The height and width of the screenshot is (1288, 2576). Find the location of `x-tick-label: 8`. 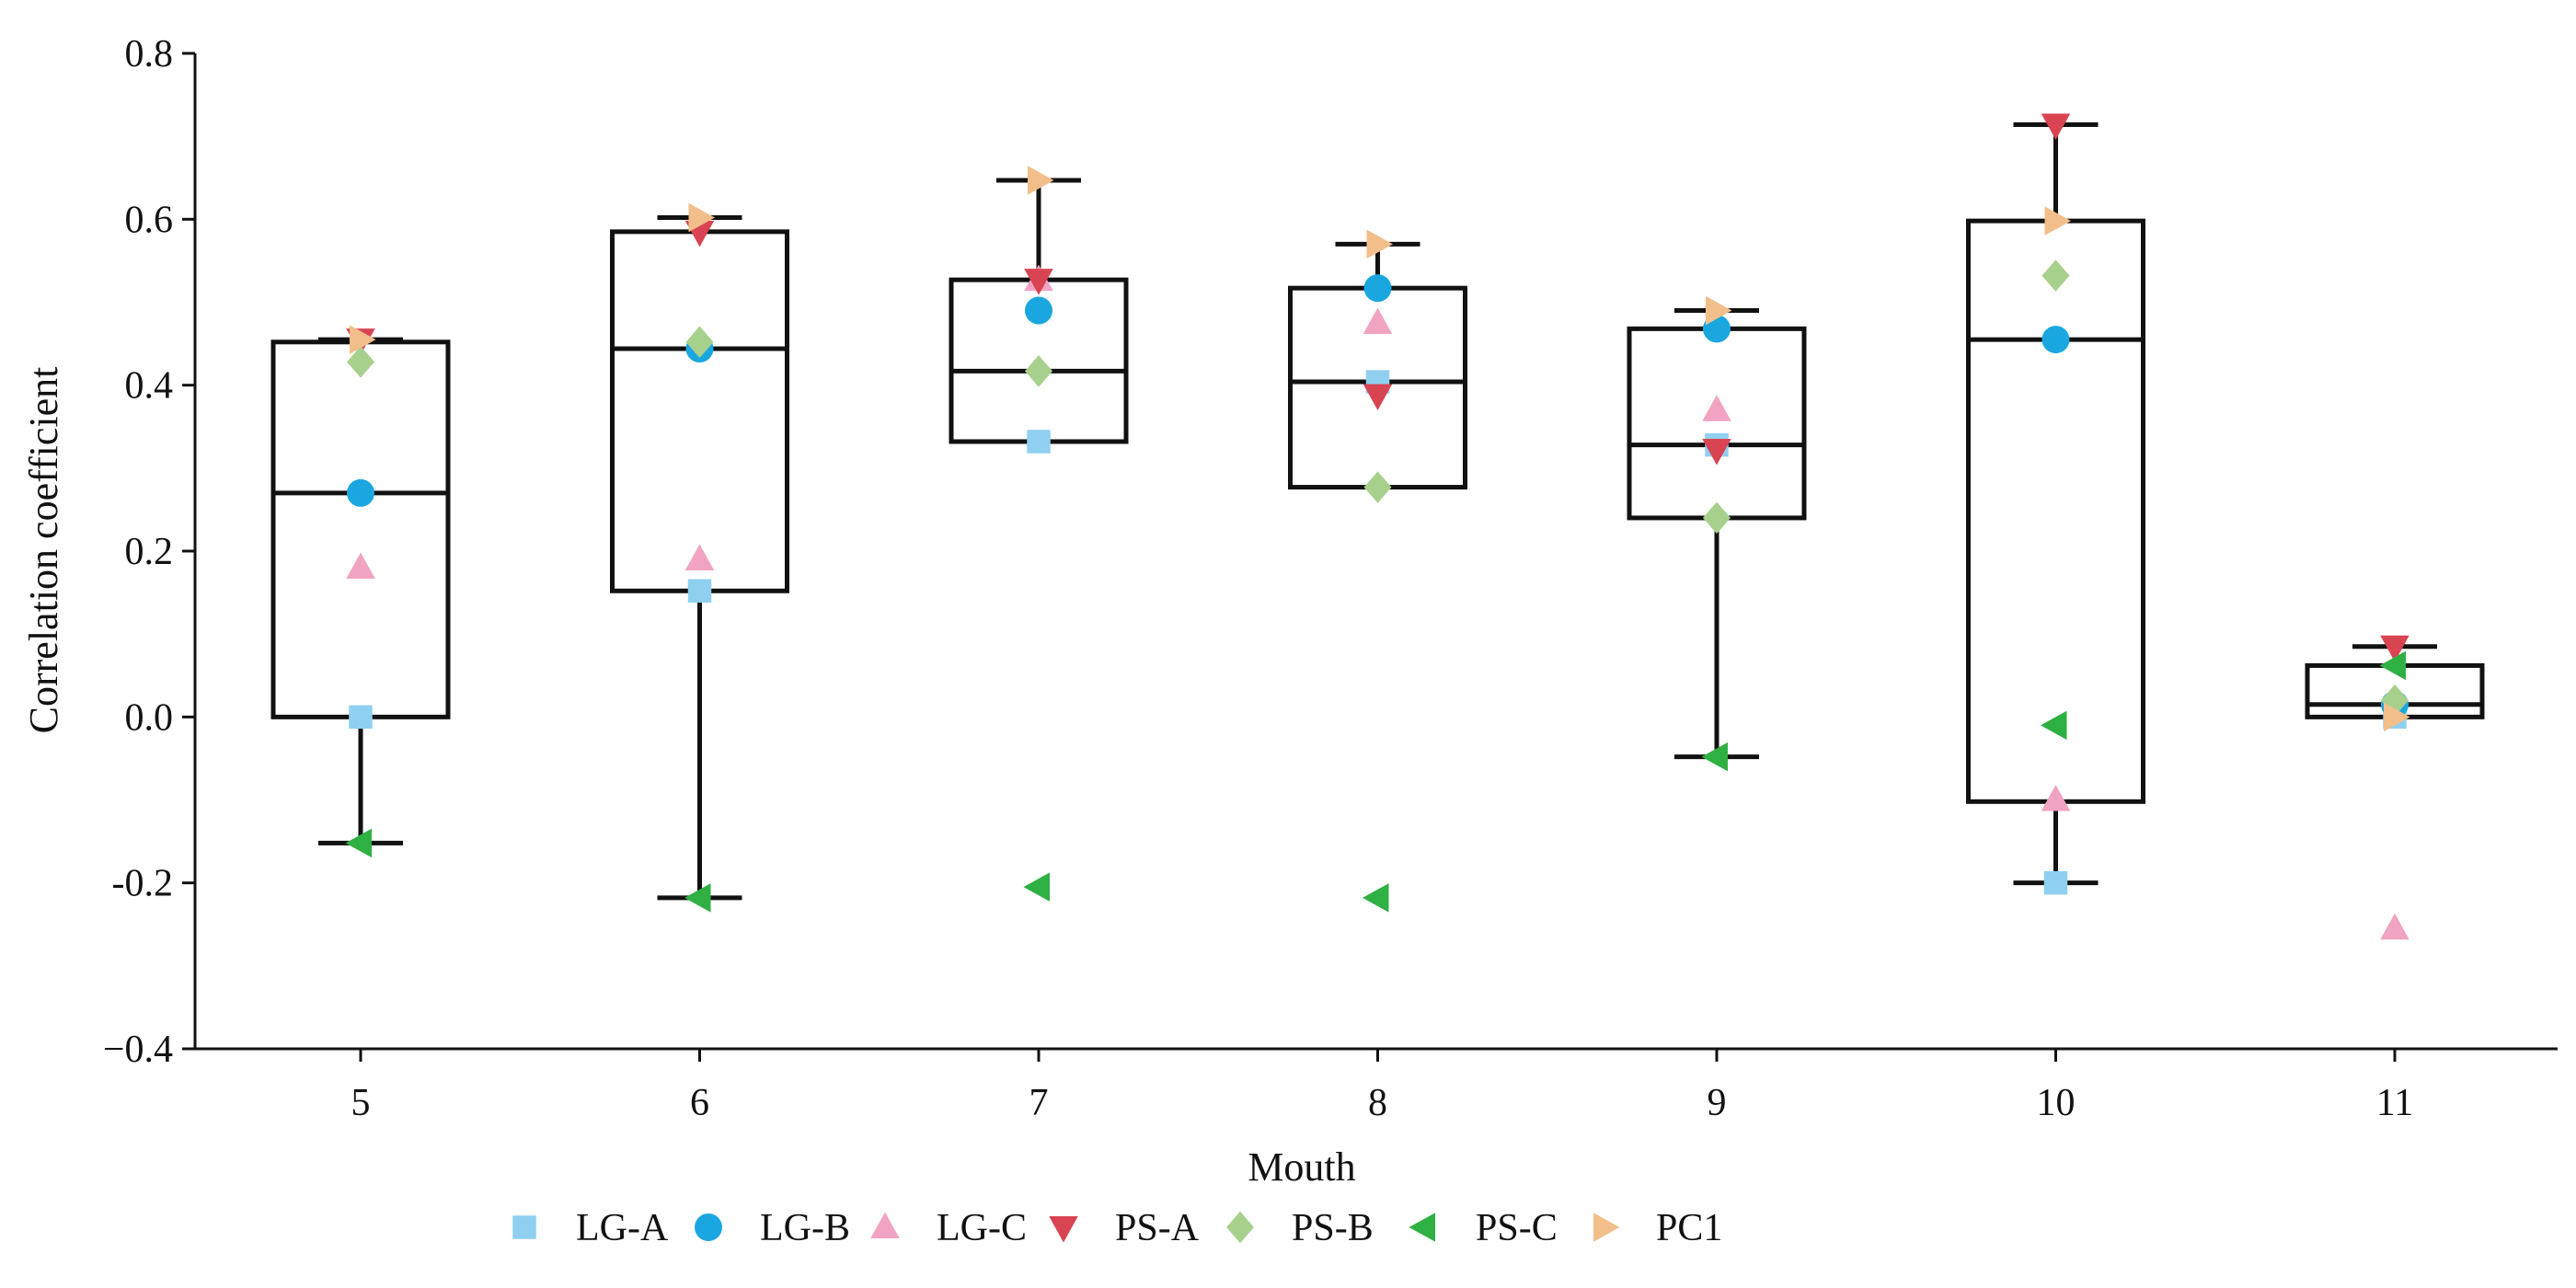

x-tick-label: 8 is located at coordinates (1377, 1103).